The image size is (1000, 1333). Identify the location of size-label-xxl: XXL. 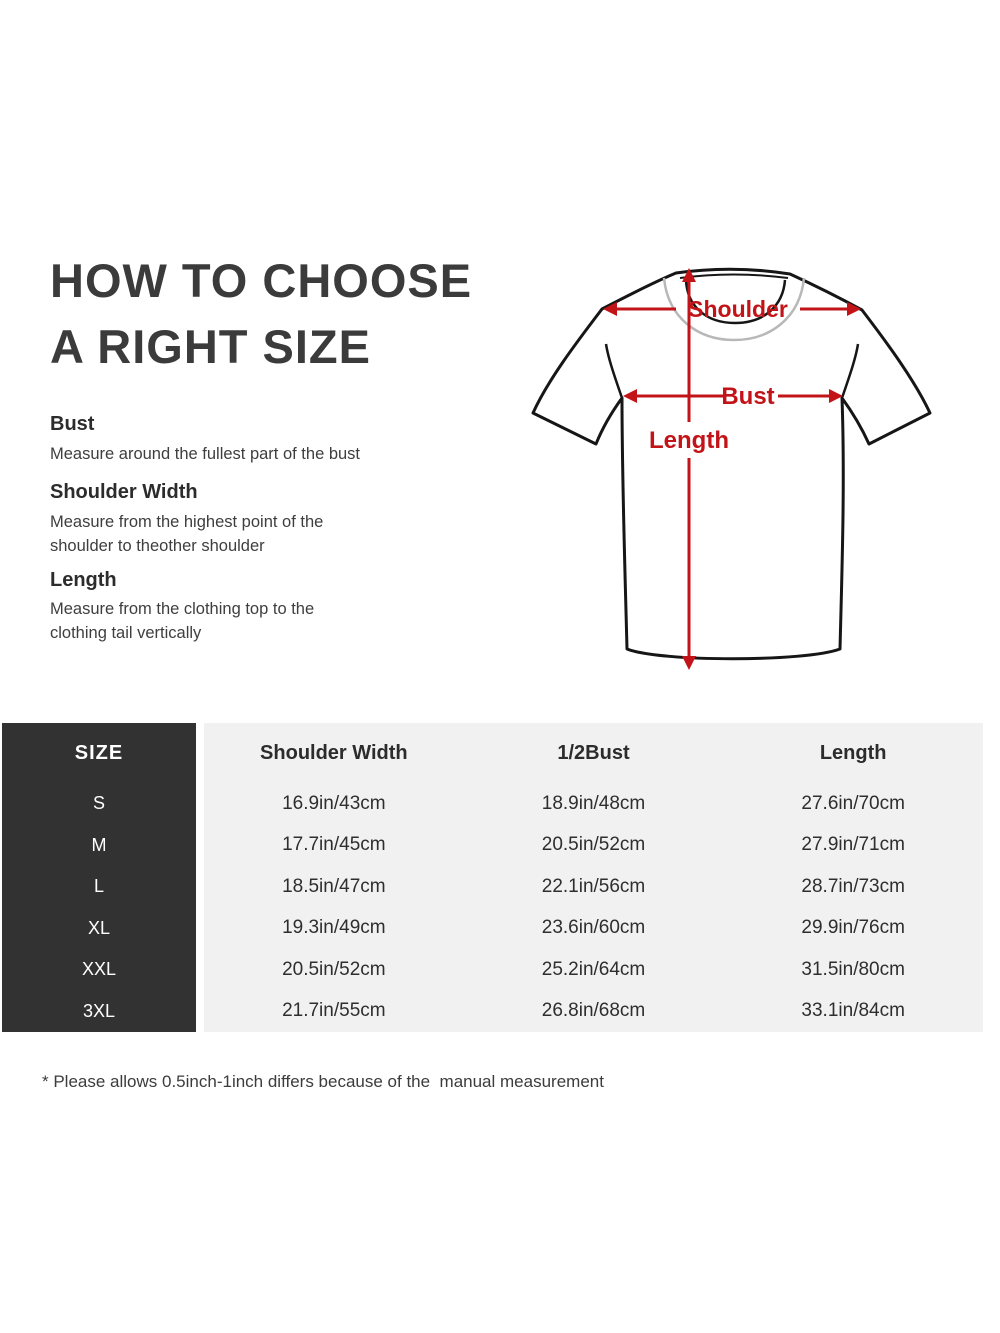
(99, 969).